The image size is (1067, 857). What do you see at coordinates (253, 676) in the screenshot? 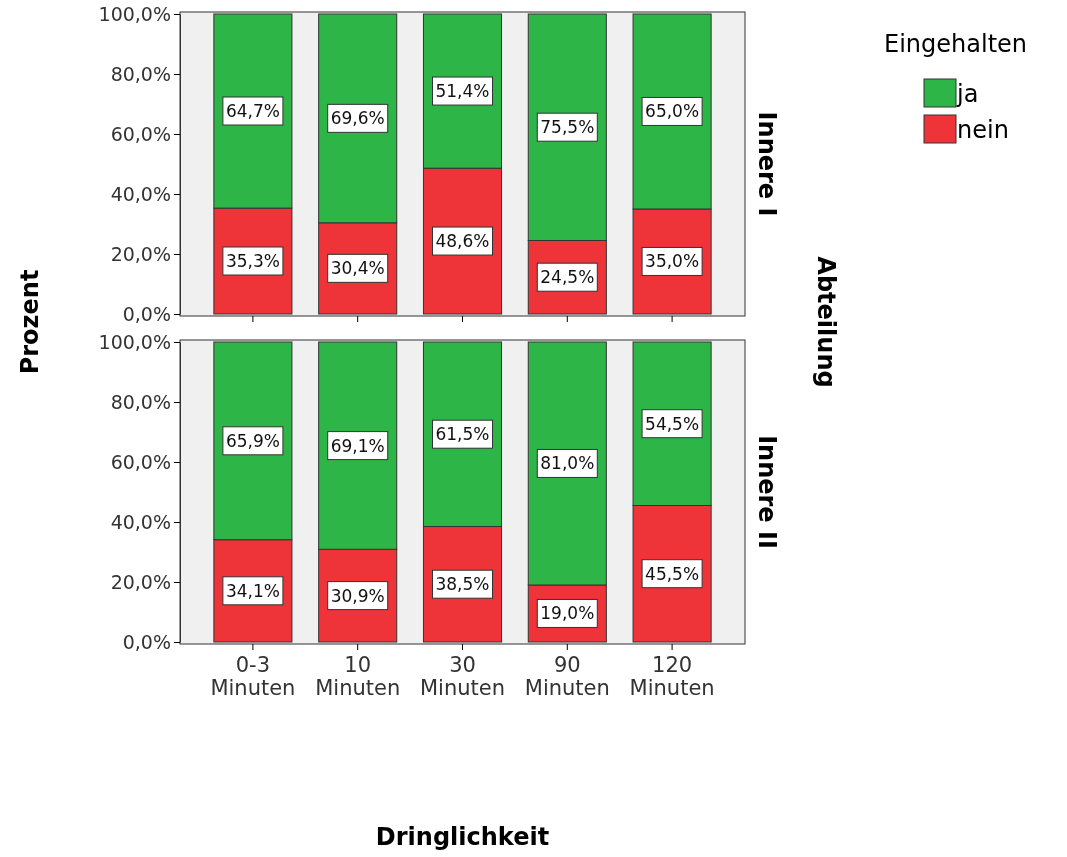
I see `x-tick-label: 0-3 Minuten` at bounding box center [253, 676].